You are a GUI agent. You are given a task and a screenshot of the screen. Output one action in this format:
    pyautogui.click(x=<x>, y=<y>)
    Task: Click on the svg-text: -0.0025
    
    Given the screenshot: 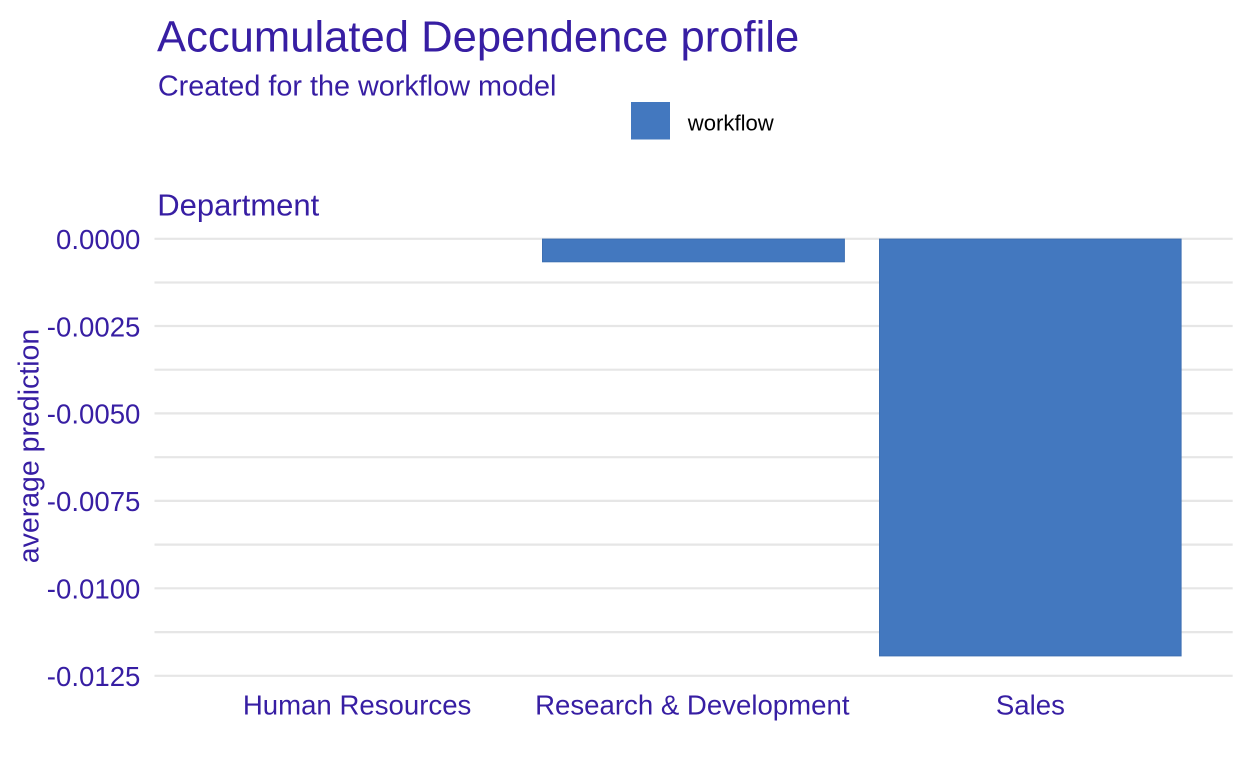 What is the action you would take?
    pyautogui.click(x=94, y=326)
    